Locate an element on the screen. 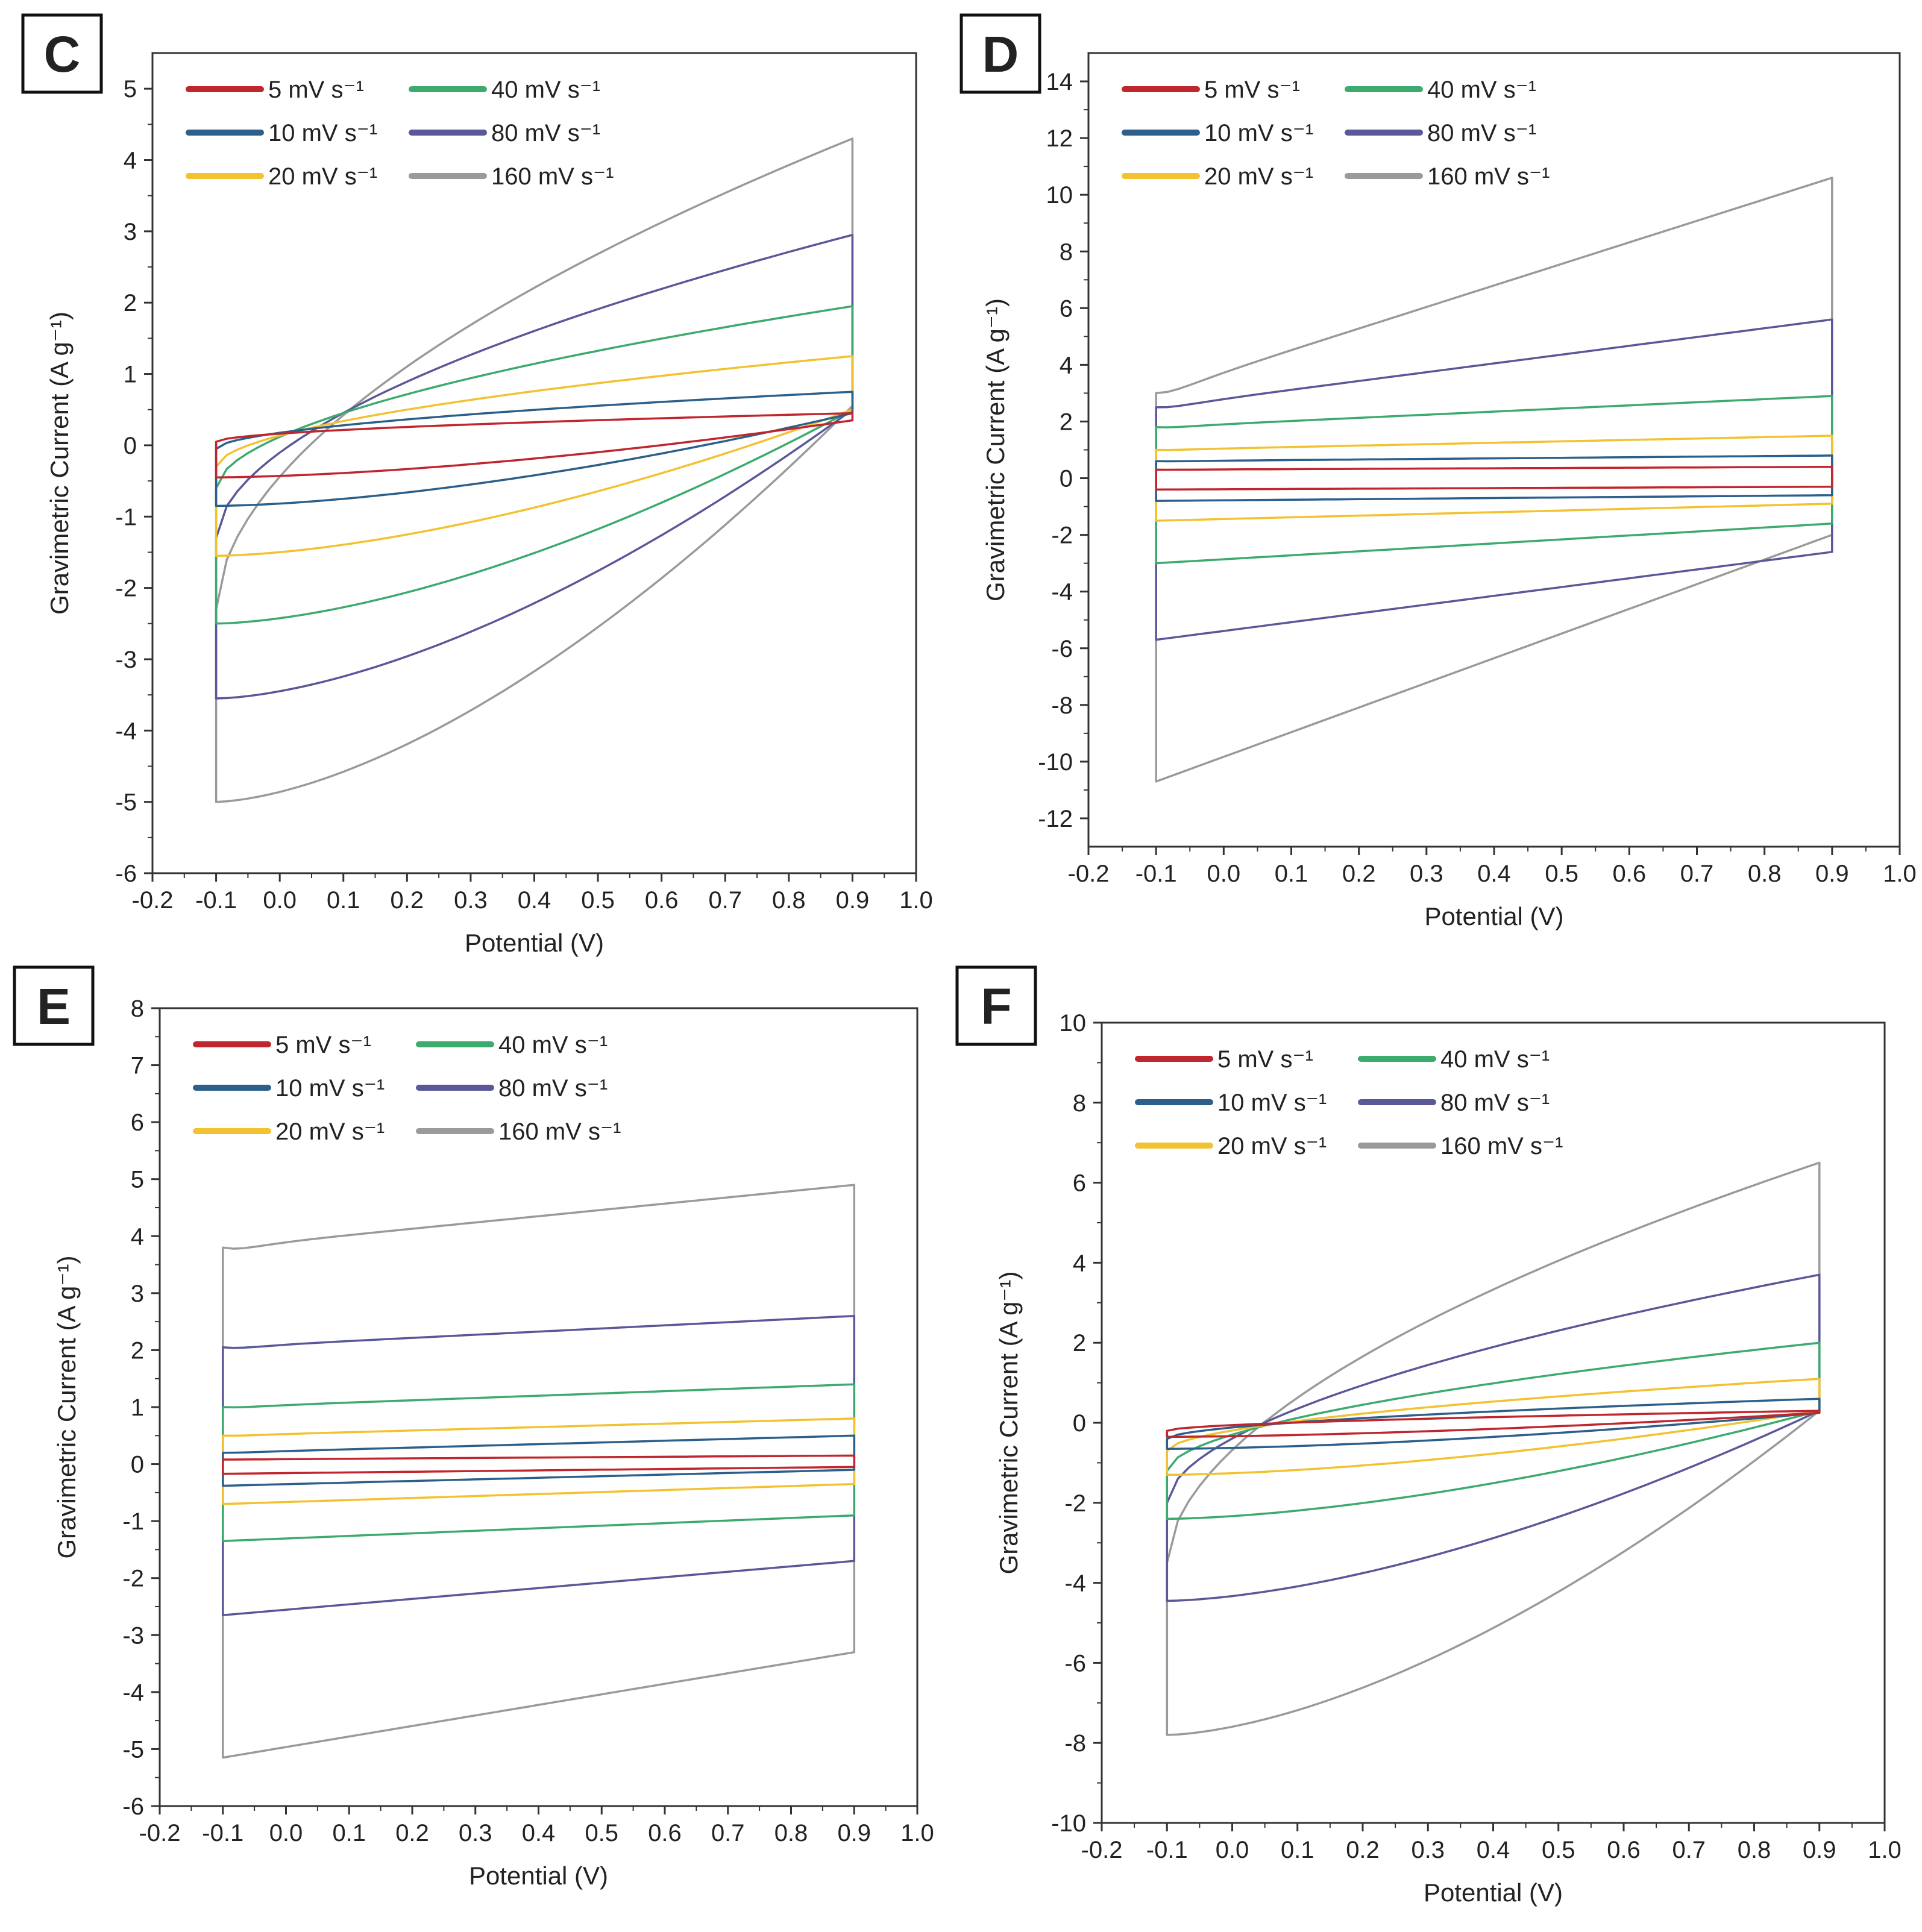 Image resolution: width=1922 pixels, height=1932 pixels. panel-letter: D is located at coordinates (1001, 54).